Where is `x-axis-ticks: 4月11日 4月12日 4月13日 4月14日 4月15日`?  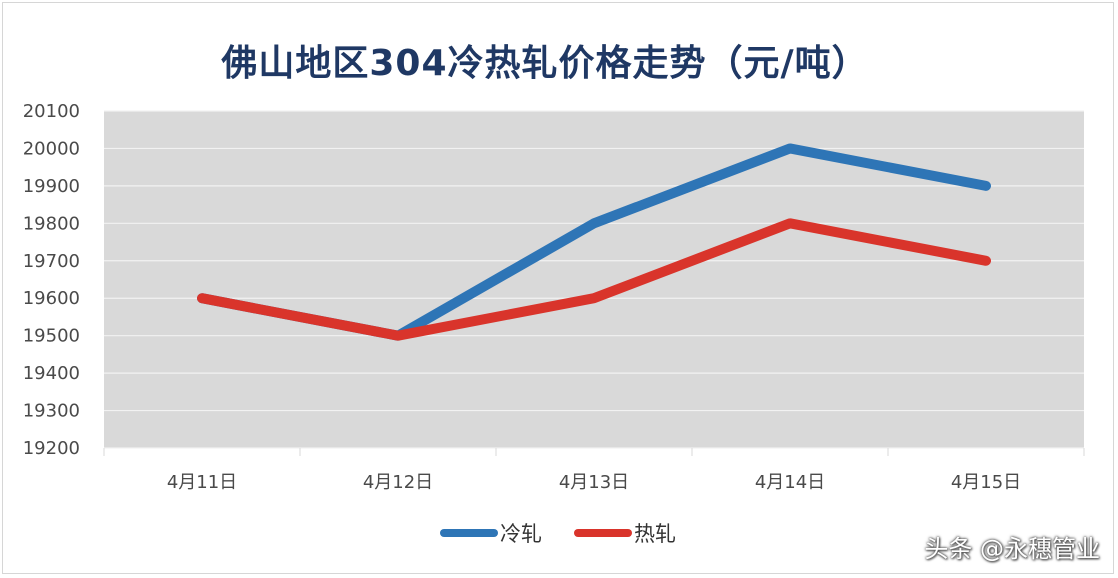
x-axis-ticks: 4月11日 4月12日 4月13日 4月14日 4月15日 is located at coordinates (594, 482).